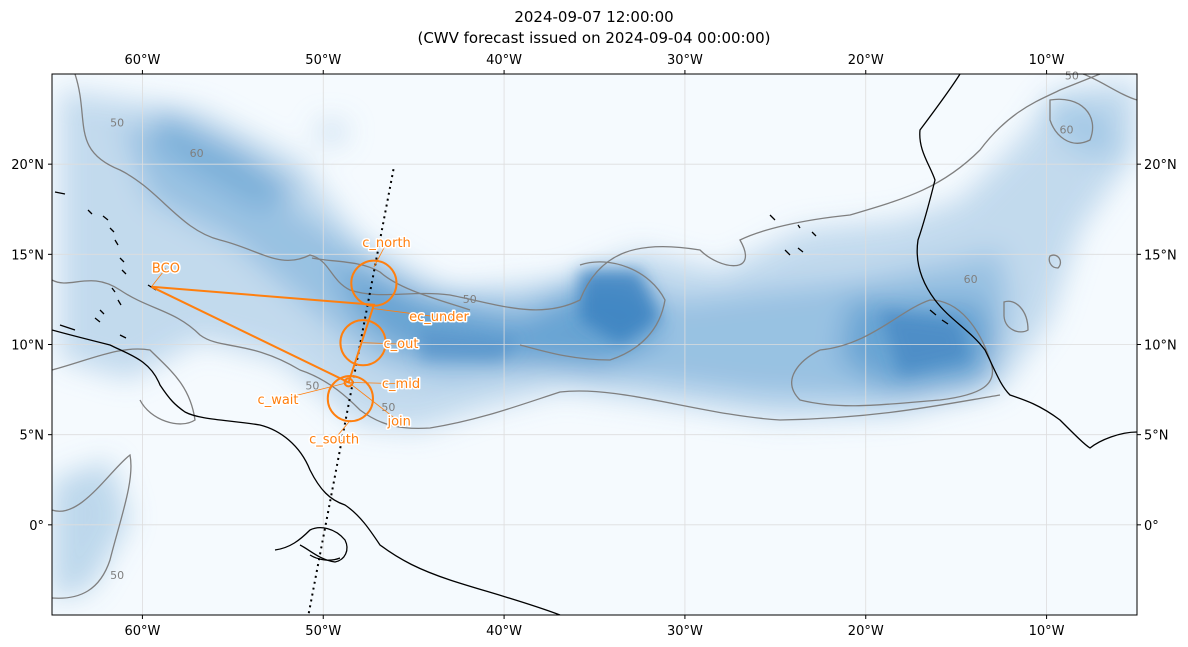 Image resolution: width=1188 pixels, height=647 pixels. Describe the element at coordinates (27, 165) in the screenshot. I see `lat-tick-label-left: 20°N` at that location.